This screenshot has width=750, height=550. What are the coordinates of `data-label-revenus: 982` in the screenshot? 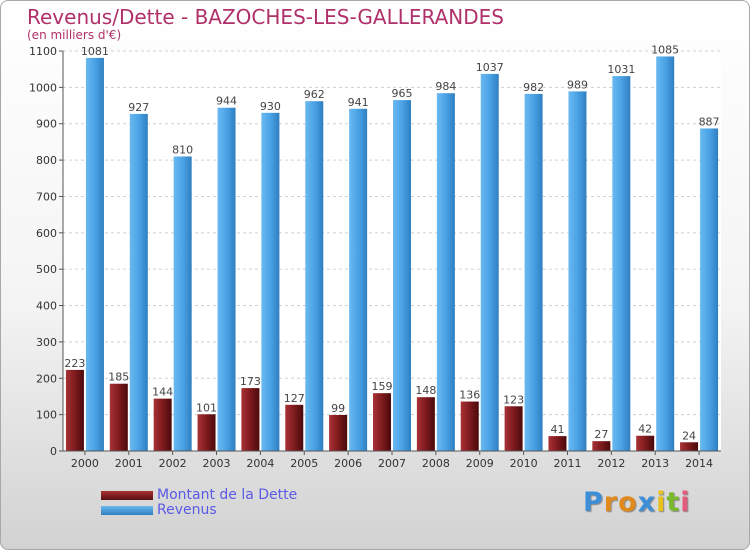 It's located at (533, 87).